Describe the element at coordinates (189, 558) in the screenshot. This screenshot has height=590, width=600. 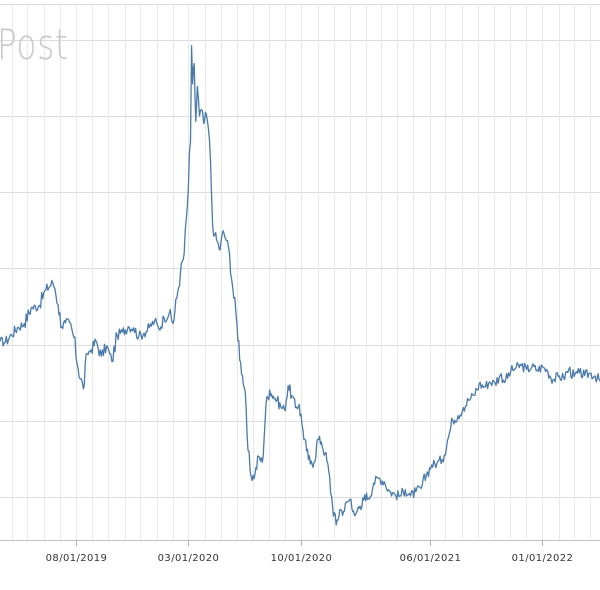
I see `x-tick-label-2: 03/01/2020` at that location.